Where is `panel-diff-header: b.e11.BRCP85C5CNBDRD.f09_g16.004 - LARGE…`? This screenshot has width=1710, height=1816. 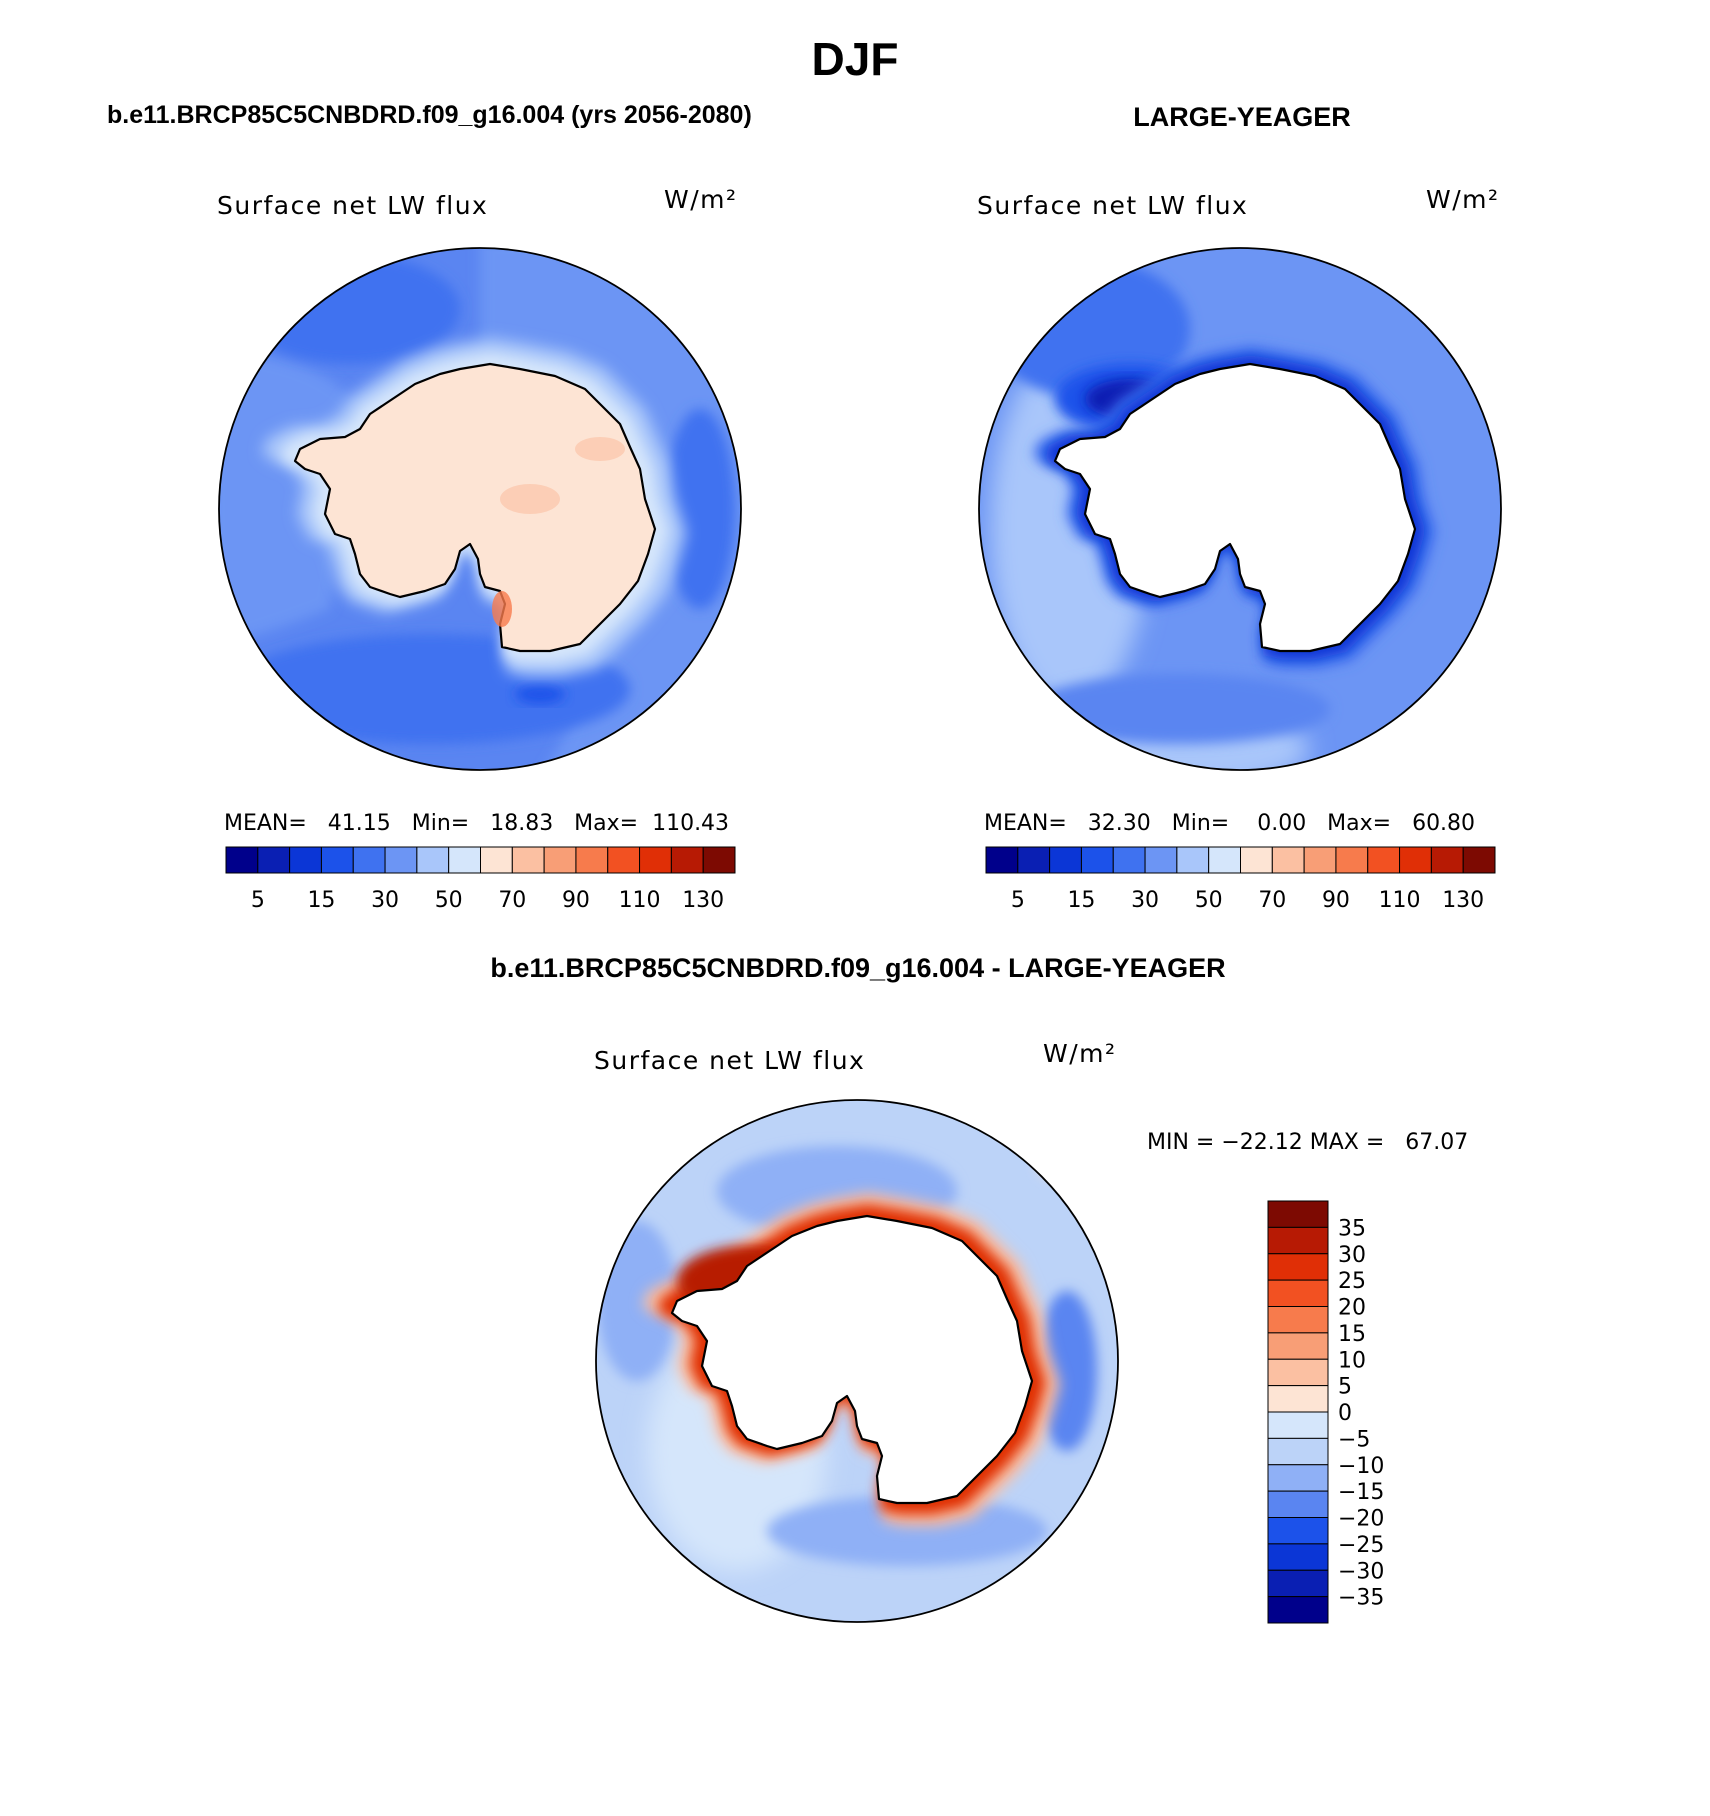
panel-diff-header: b.e11.BRCP85C5CNBDRD.f09_g16.004 - LARGE… is located at coordinates (857, 968).